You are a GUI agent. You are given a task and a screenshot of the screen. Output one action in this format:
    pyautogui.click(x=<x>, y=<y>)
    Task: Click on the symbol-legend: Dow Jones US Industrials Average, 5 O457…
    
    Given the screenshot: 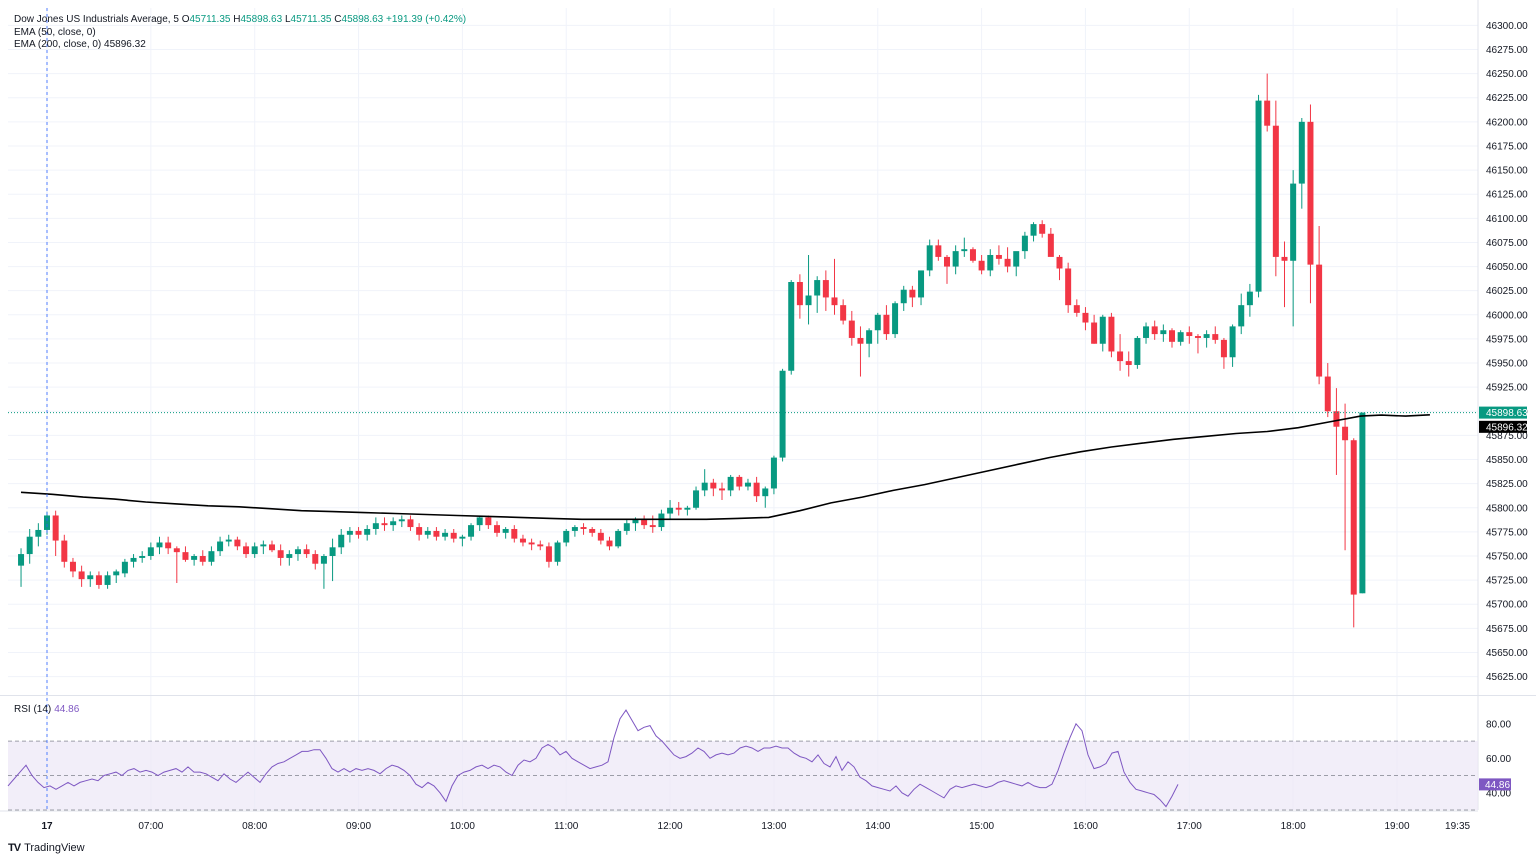 What is the action you would take?
    pyautogui.click(x=240, y=19)
    